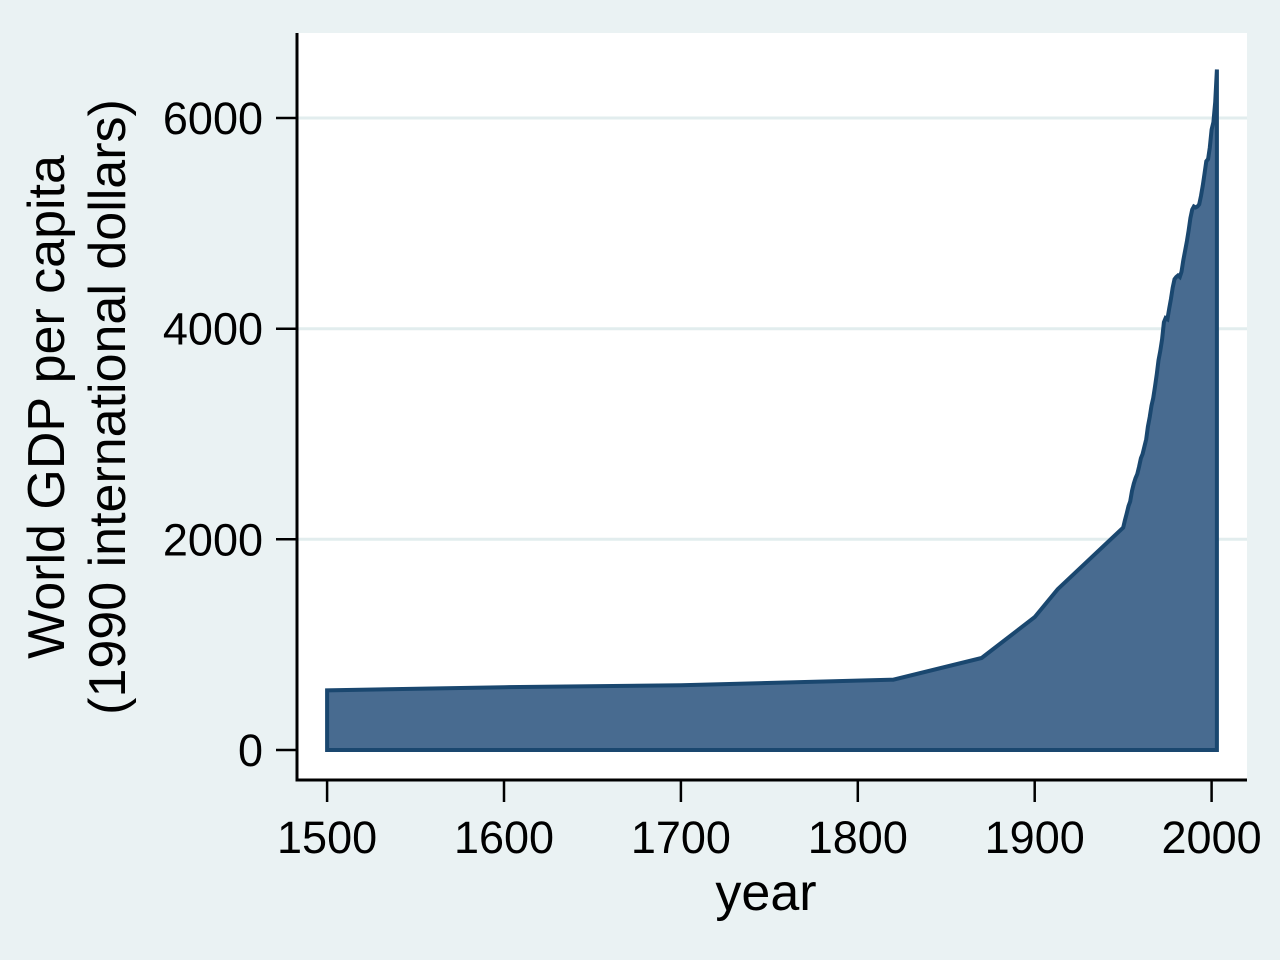 The image size is (1280, 965). What do you see at coordinates (769, 821) in the screenshot?
I see `x-axis-ticks: 1500 1600 1700 1800 1900 2000` at bounding box center [769, 821].